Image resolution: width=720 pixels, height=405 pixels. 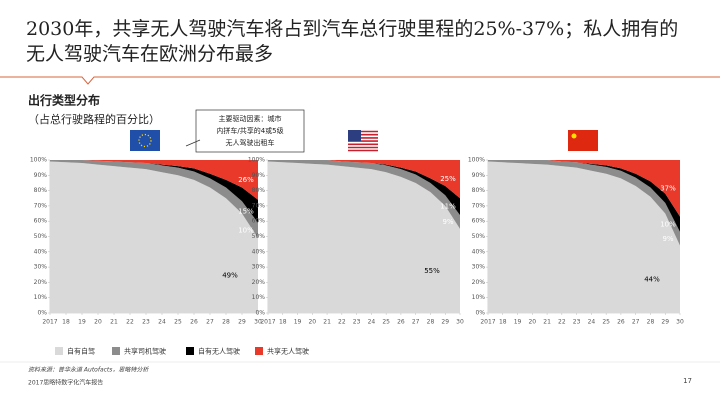 I want to click on value-label: 26%, so click(x=246, y=180).